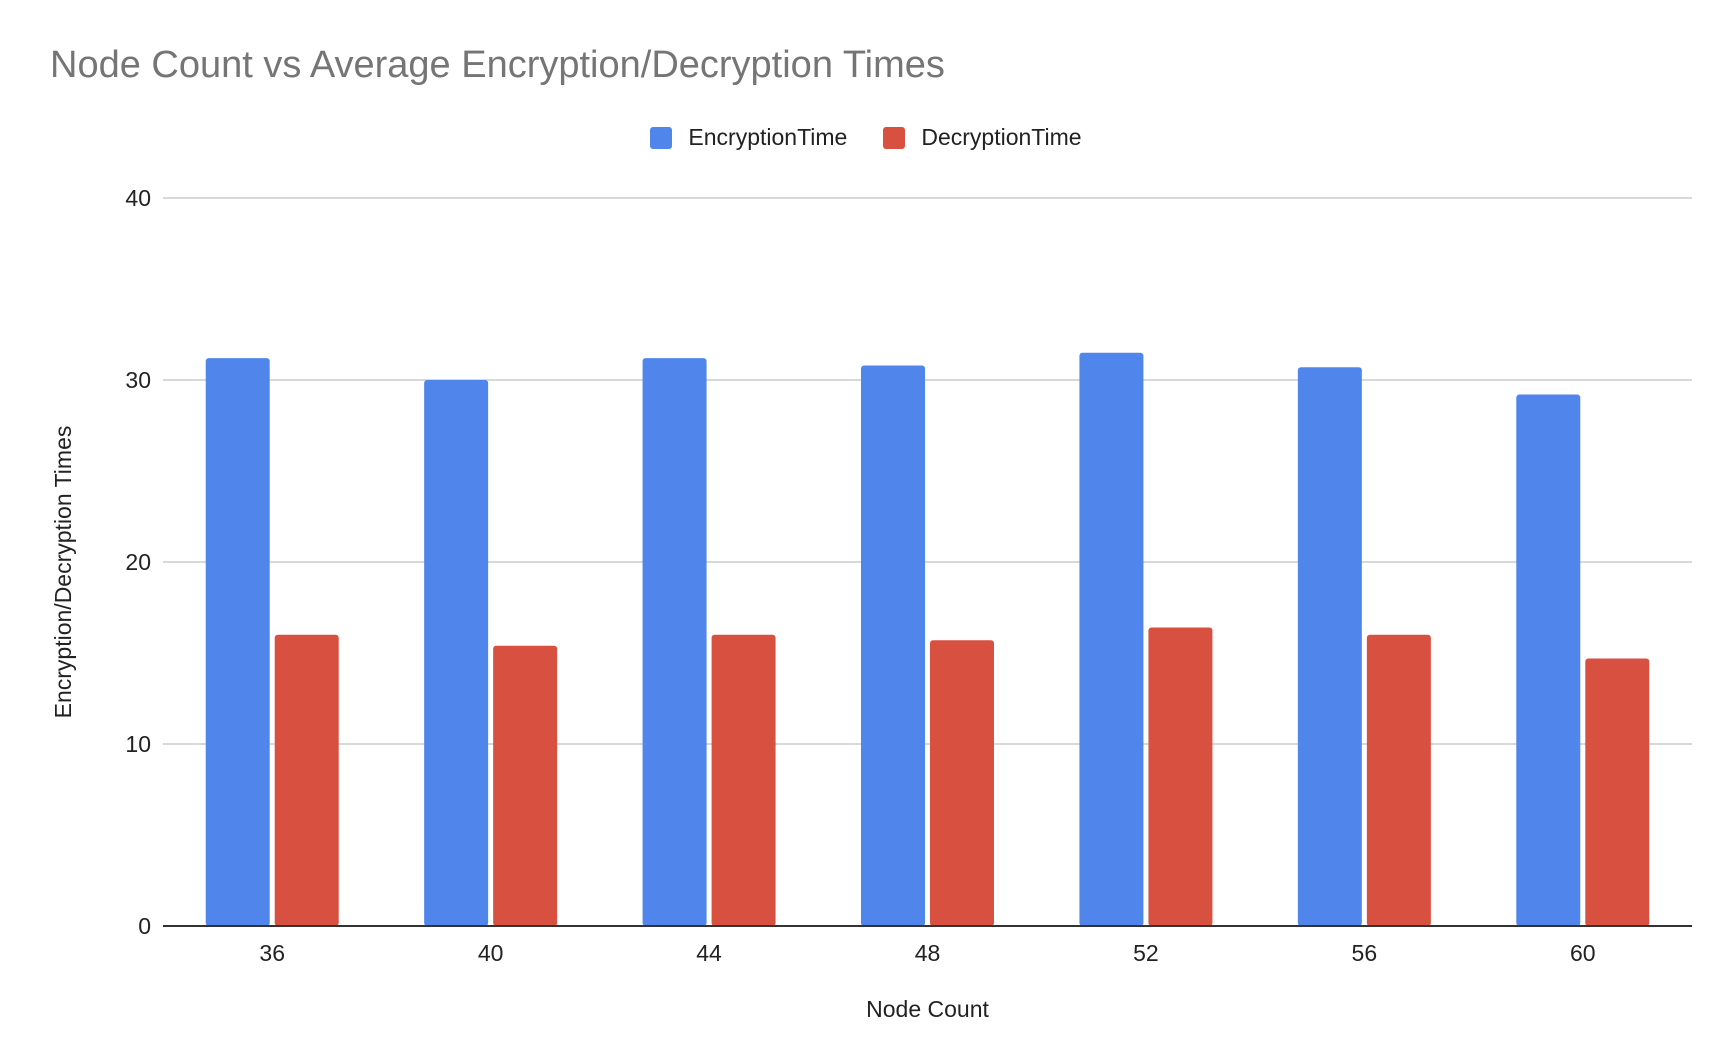 This screenshot has height=1062, width=1732. I want to click on legend-label-decryption: DecryptionTime, so click(1001, 137).